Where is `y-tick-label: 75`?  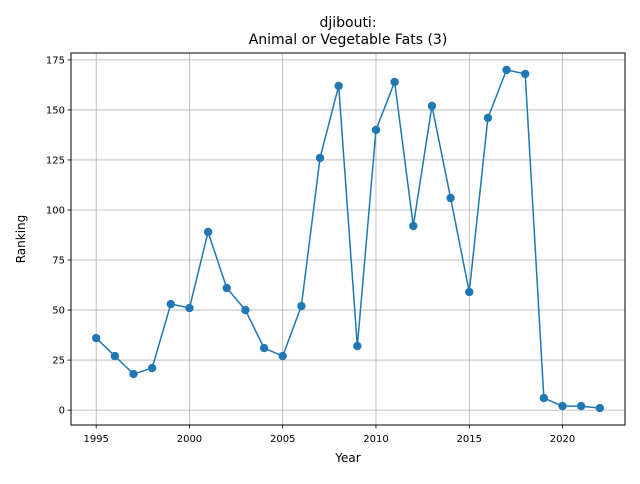 y-tick-label: 75 is located at coordinates (58, 261).